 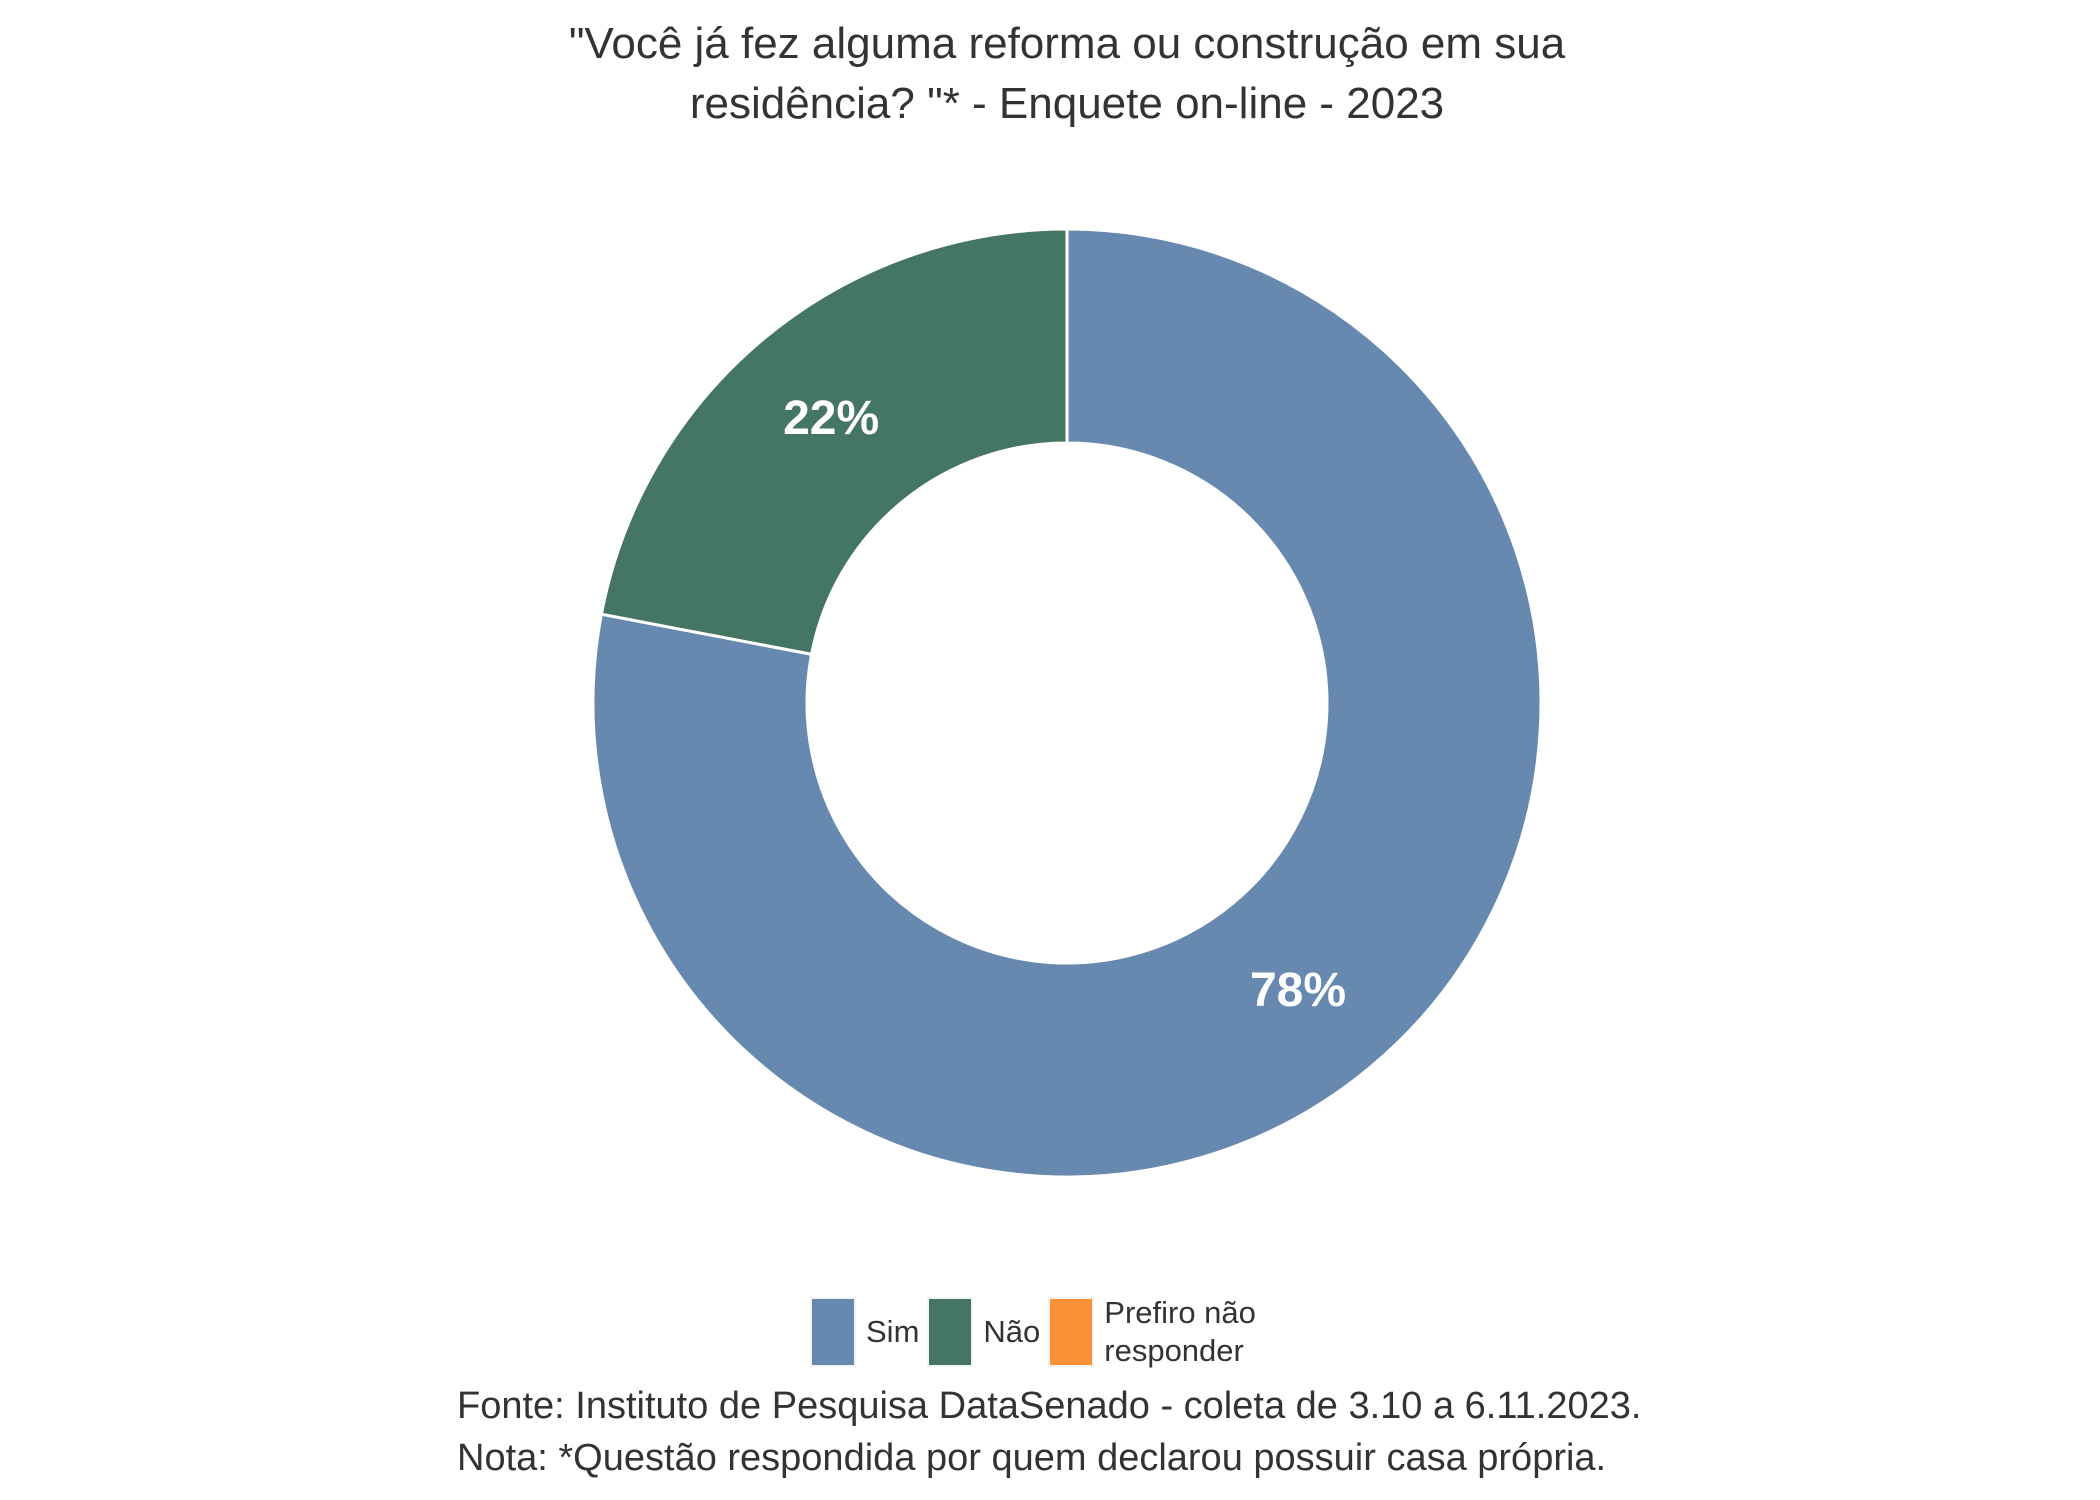 I want to click on legend-label-prefiro-2: responder, so click(x=1174, y=1350).